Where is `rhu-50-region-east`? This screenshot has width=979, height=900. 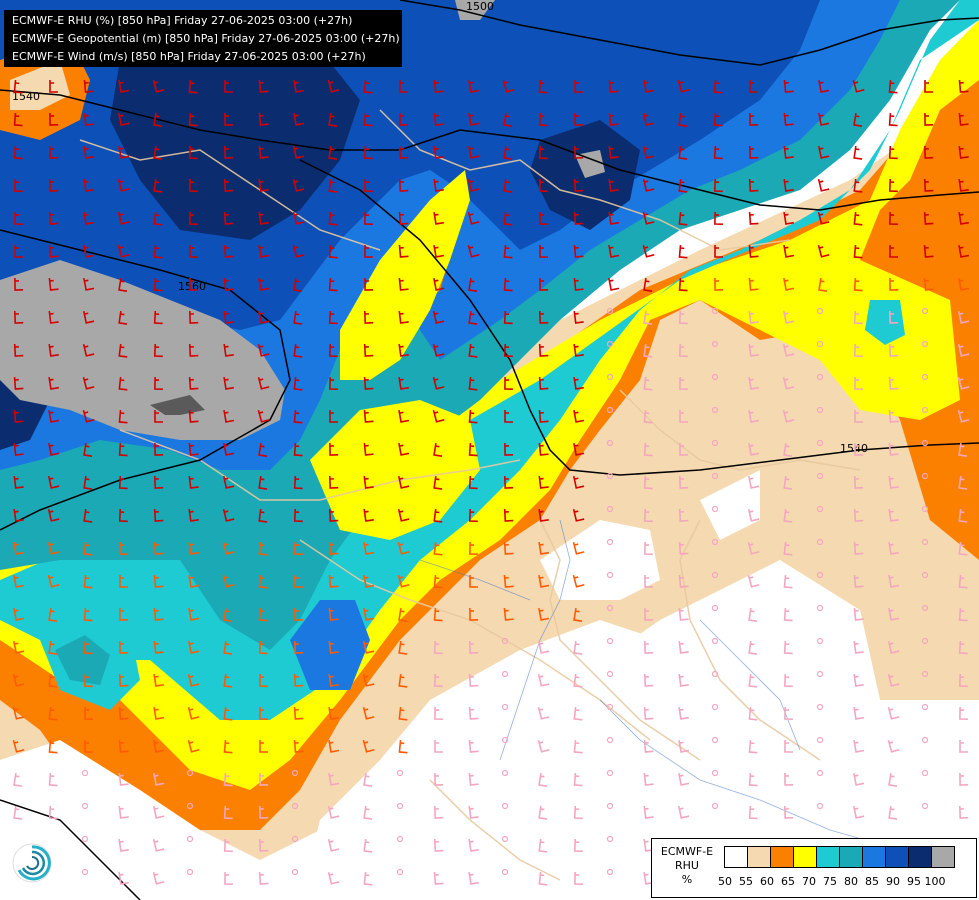
rhu-50-region-east is located at coordinates (730, 505).